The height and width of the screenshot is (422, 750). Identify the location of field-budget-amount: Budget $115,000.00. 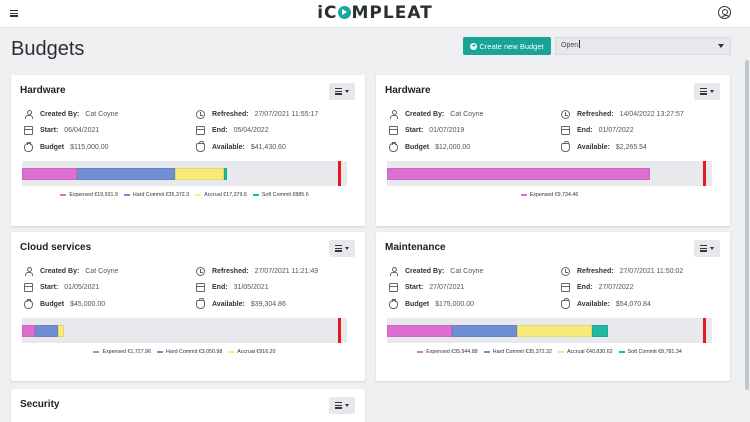
(66, 147).